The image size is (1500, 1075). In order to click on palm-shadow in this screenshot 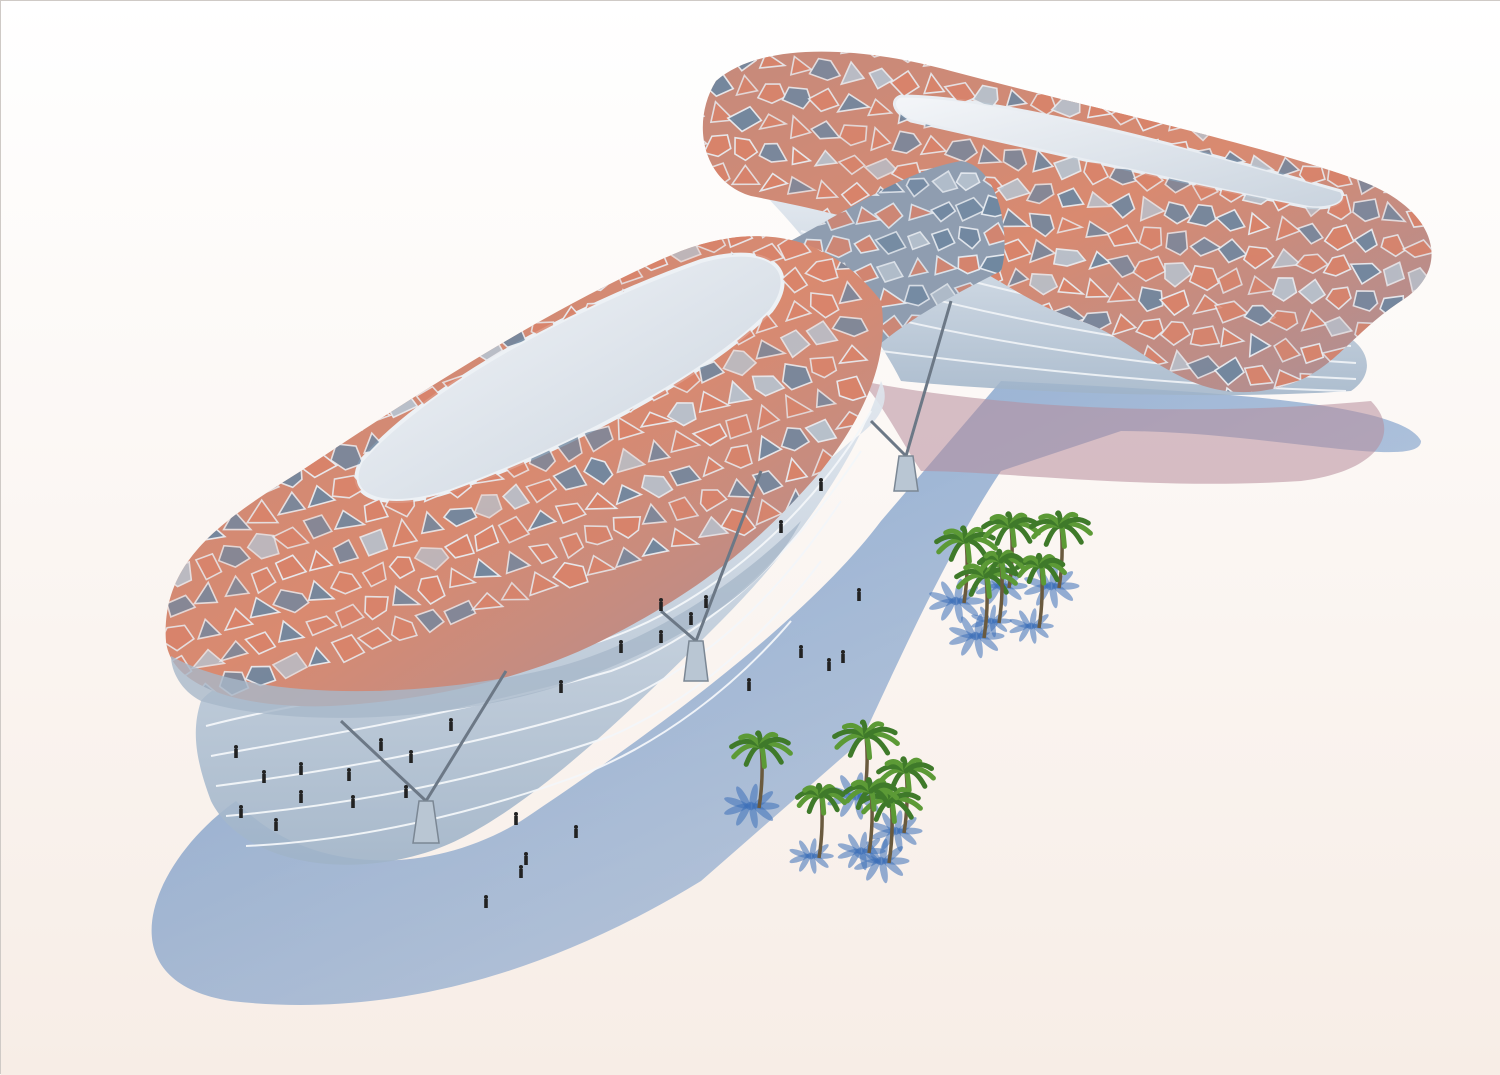, I will do `click(1031, 626)`.